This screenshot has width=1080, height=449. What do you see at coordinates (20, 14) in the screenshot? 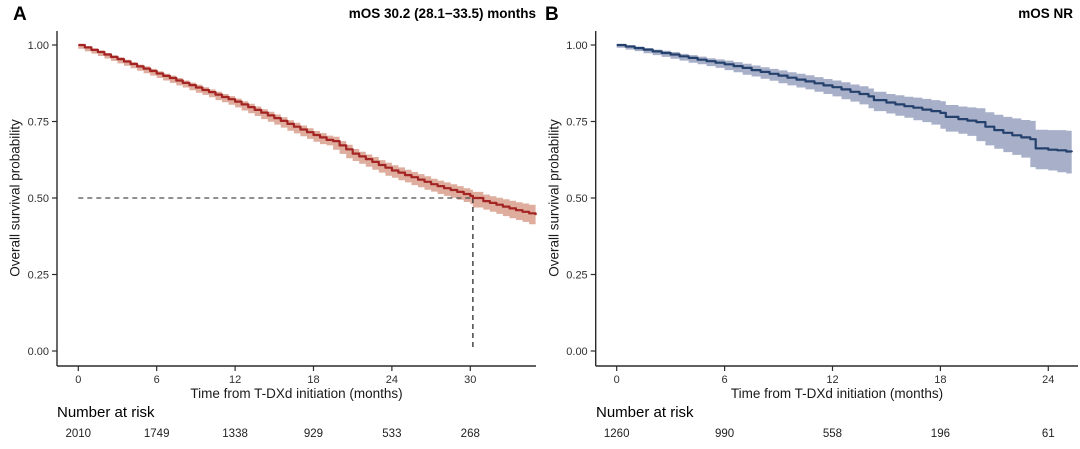
I see `panel-a-label: A` at bounding box center [20, 14].